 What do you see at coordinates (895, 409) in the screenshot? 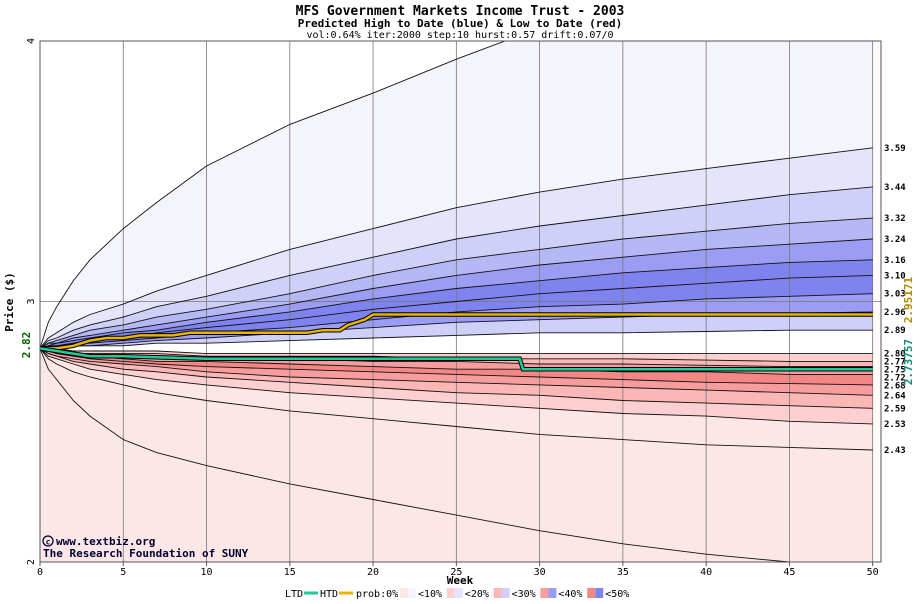
I see `right-value-label: 2.59` at bounding box center [895, 409].